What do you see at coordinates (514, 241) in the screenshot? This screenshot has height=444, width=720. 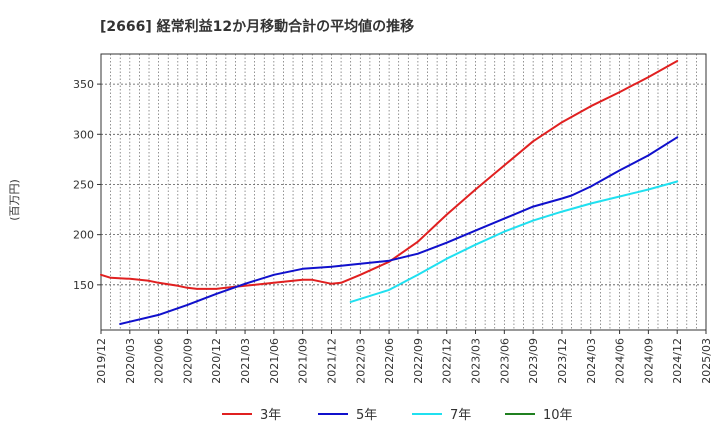 I see `series-line-7年` at bounding box center [514, 241].